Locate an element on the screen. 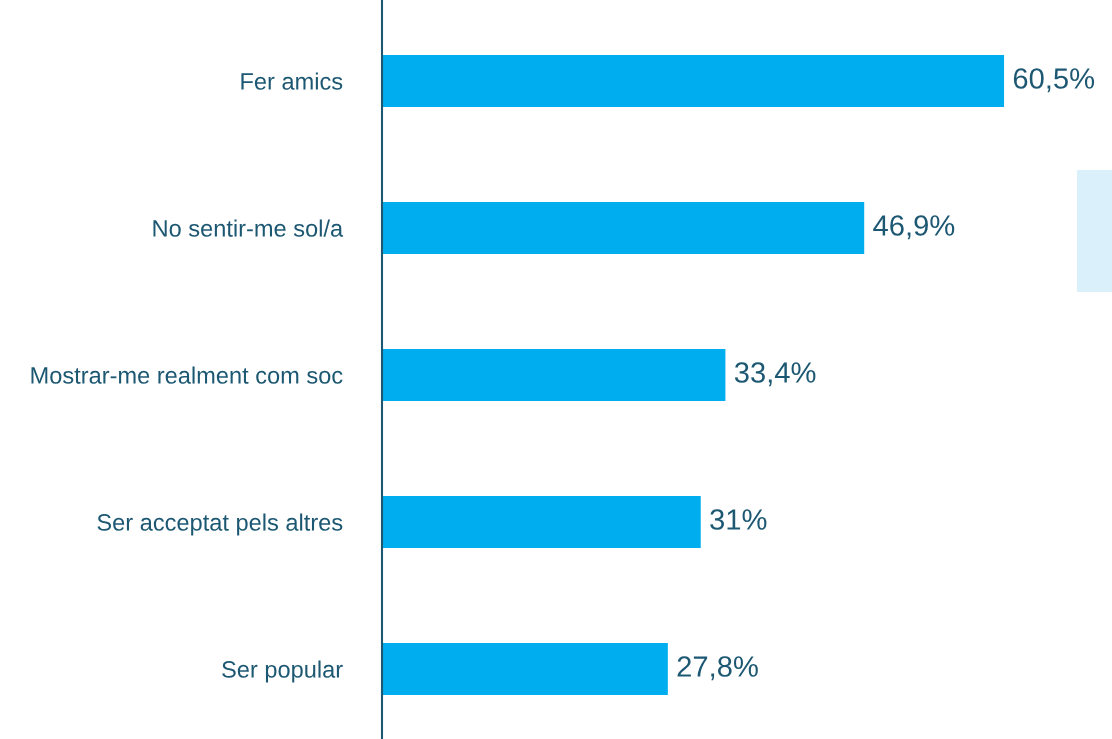  data-label: 27,8% is located at coordinates (717, 668).